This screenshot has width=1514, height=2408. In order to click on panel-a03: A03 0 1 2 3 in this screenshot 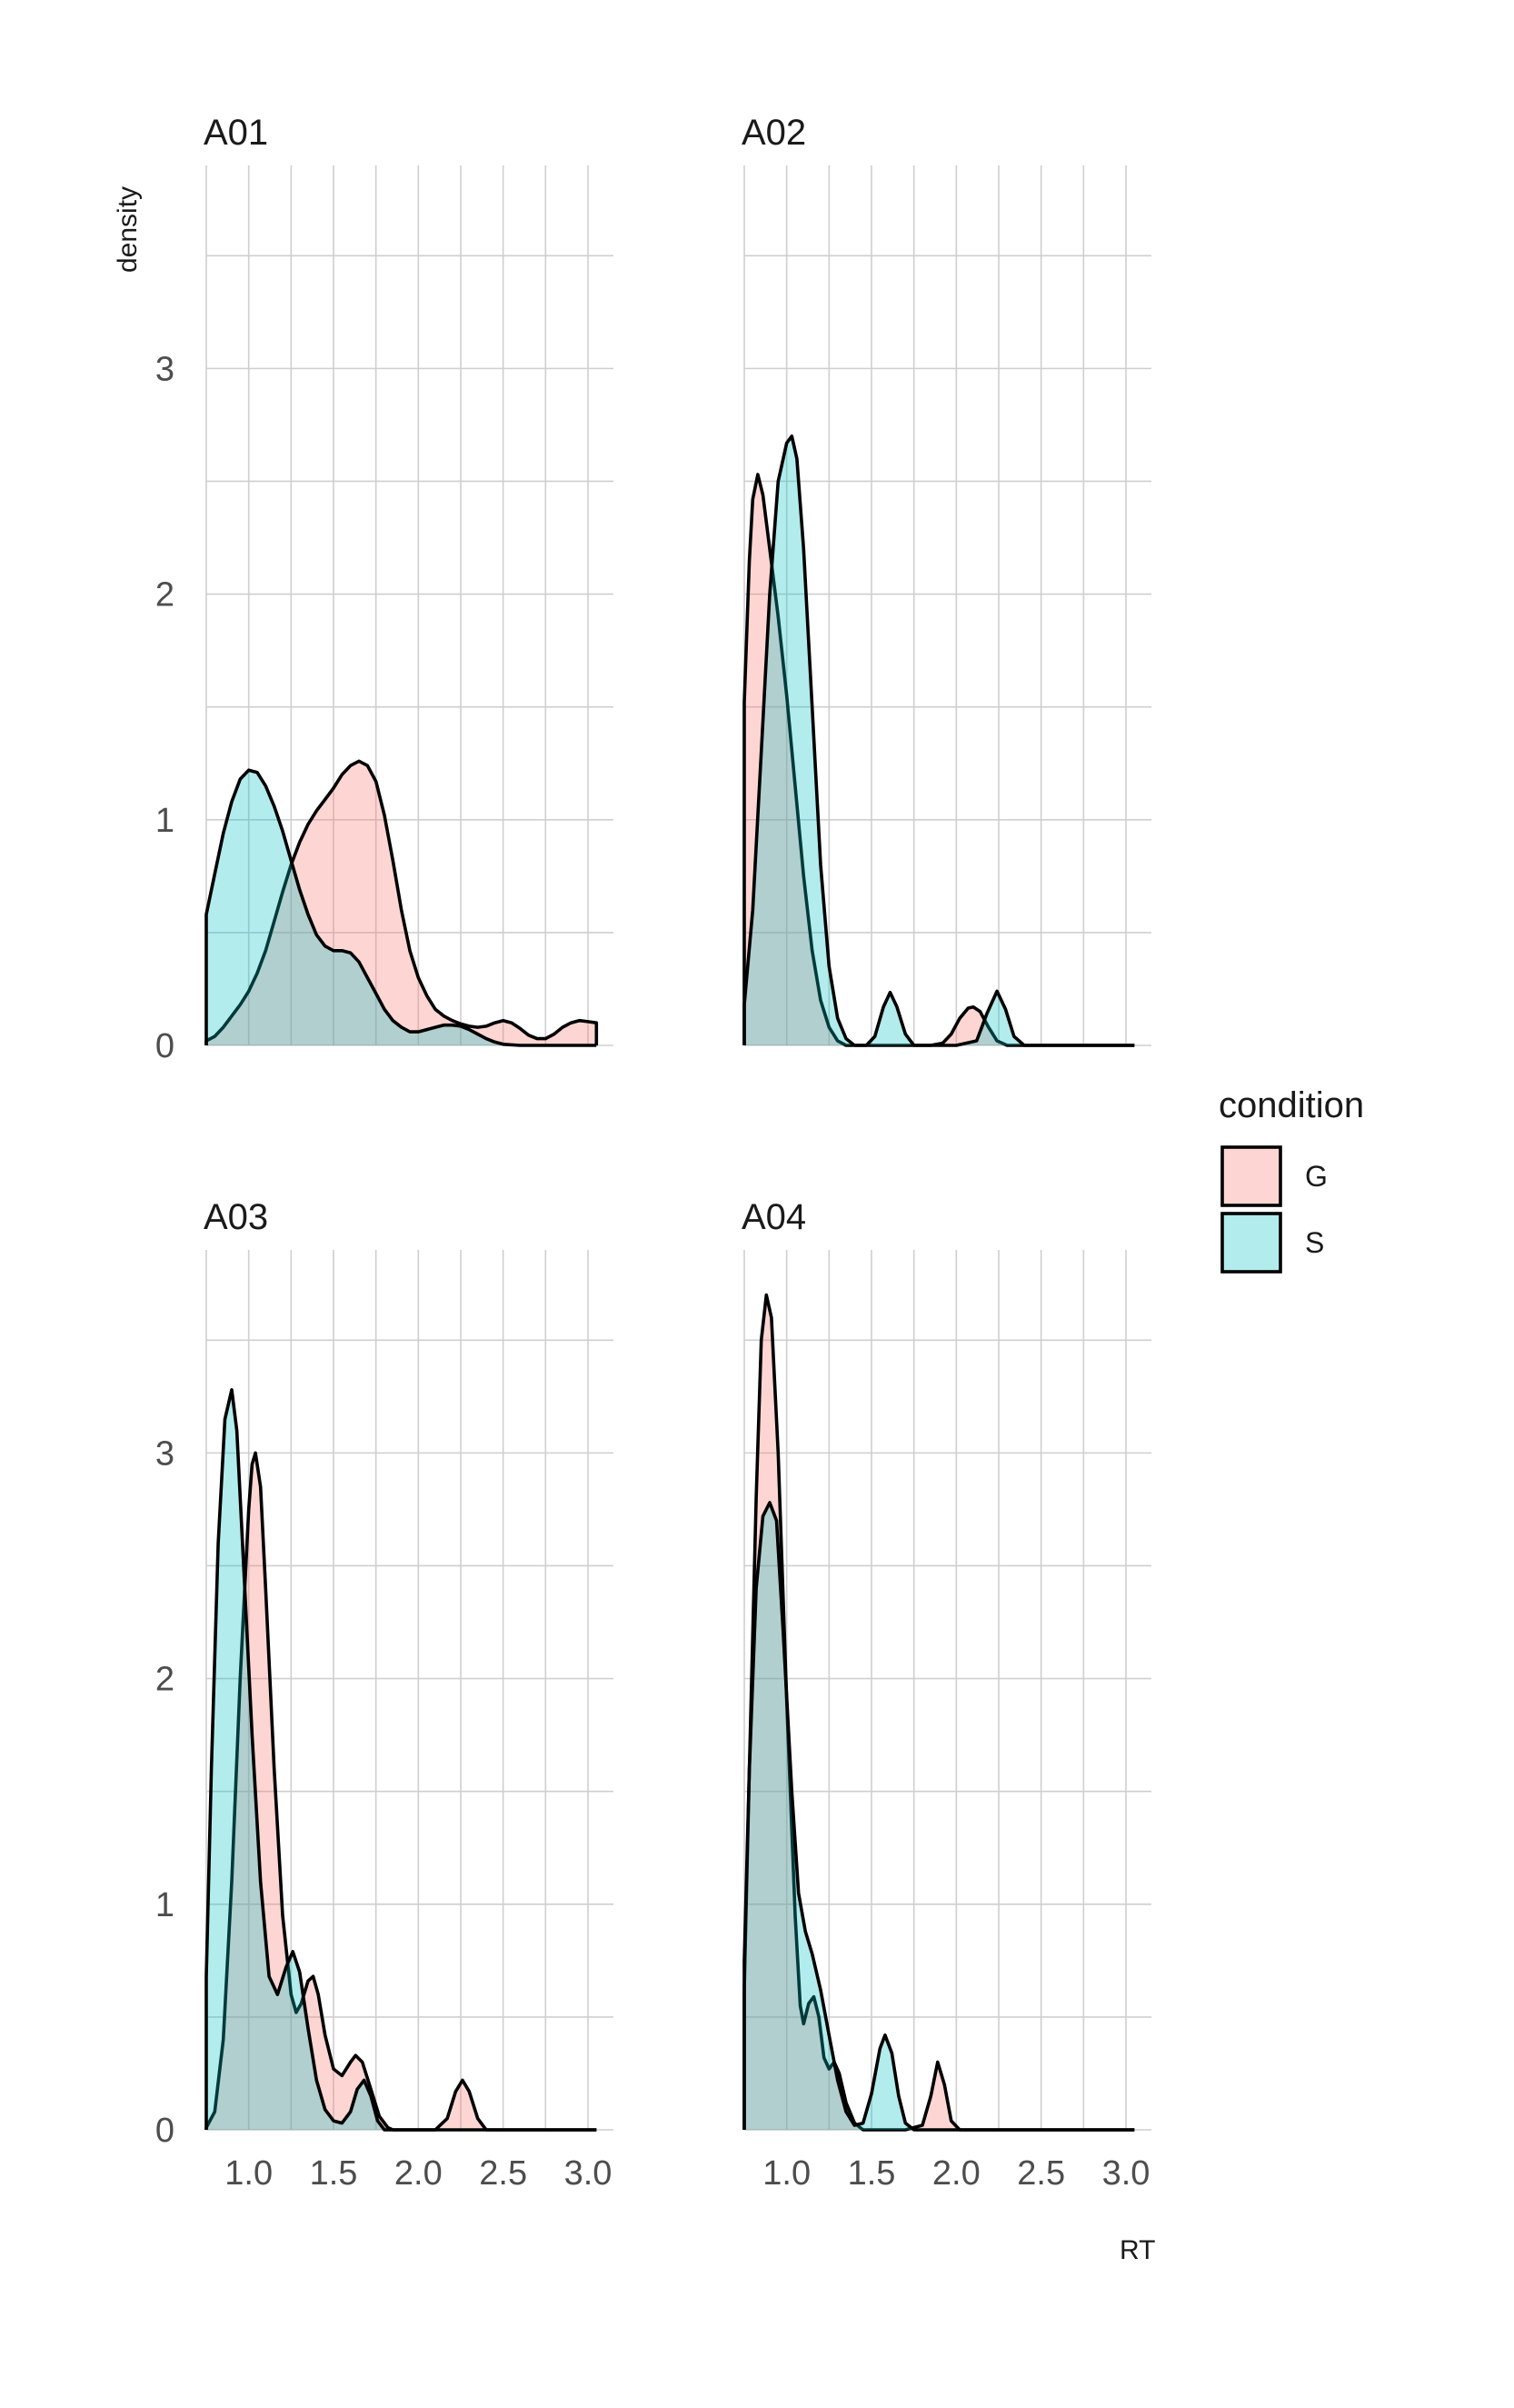, I will do `click(384, 1673)`.